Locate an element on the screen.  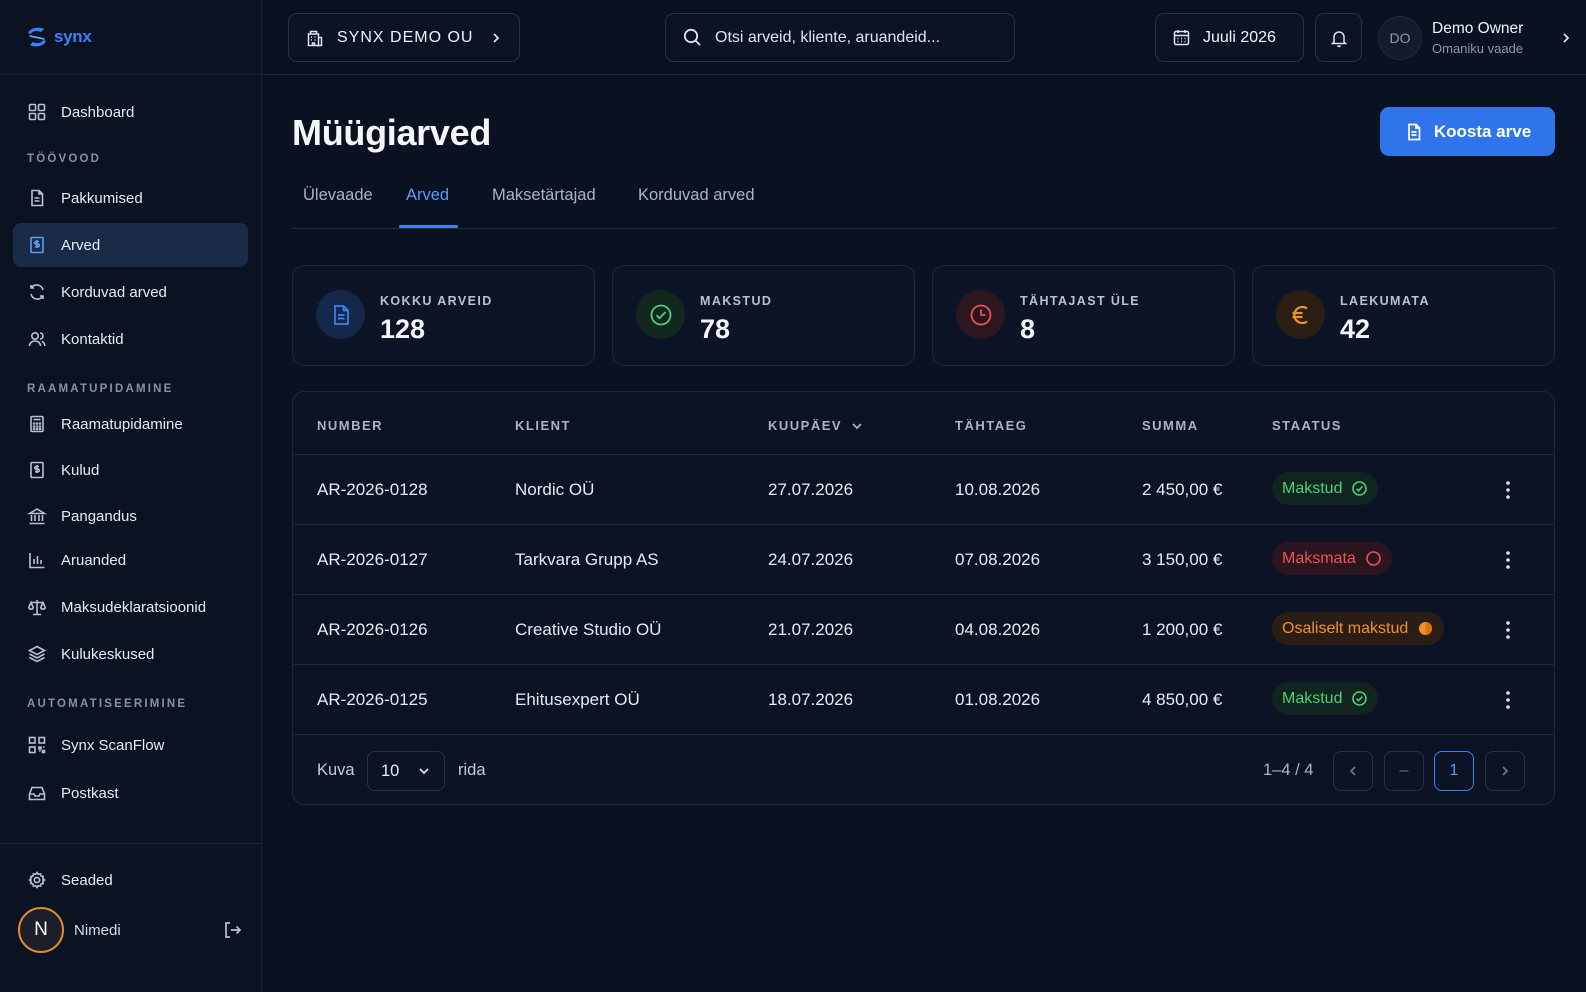
status-badge: Makstud is located at coordinates (1325, 488).